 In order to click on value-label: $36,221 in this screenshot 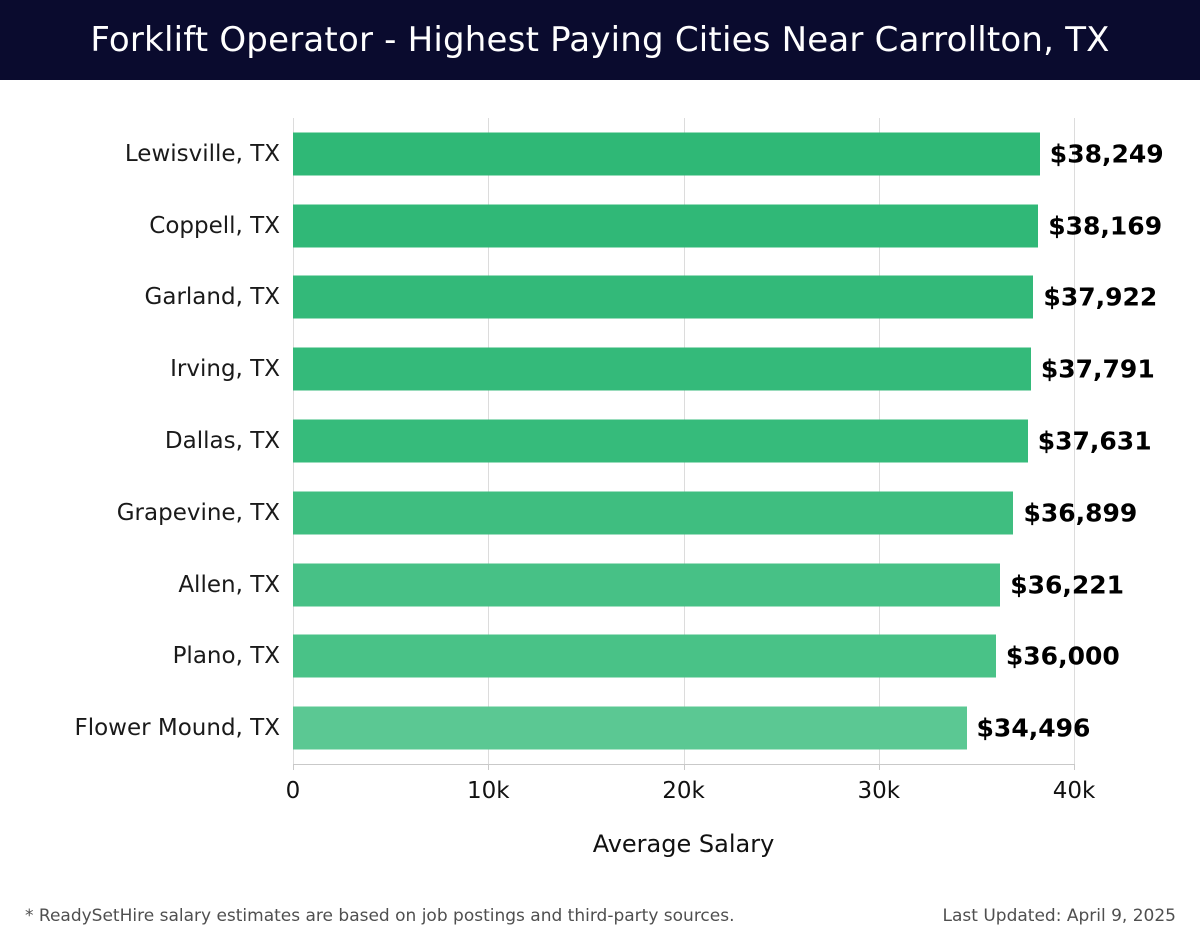, I will do `click(1067, 585)`.